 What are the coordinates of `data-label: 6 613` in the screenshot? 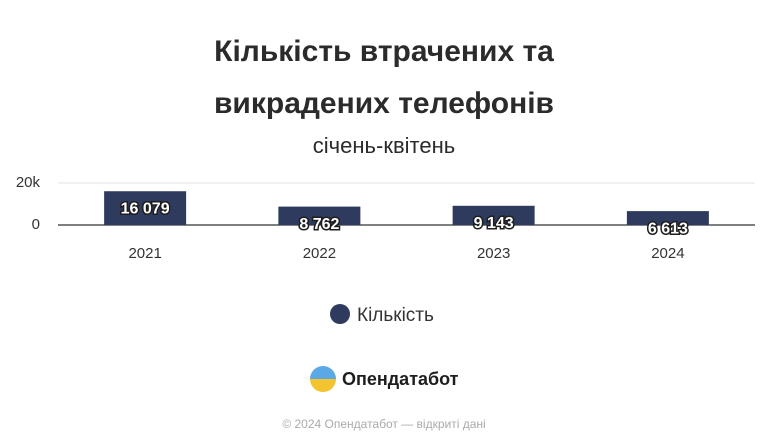 It's located at (668, 228).